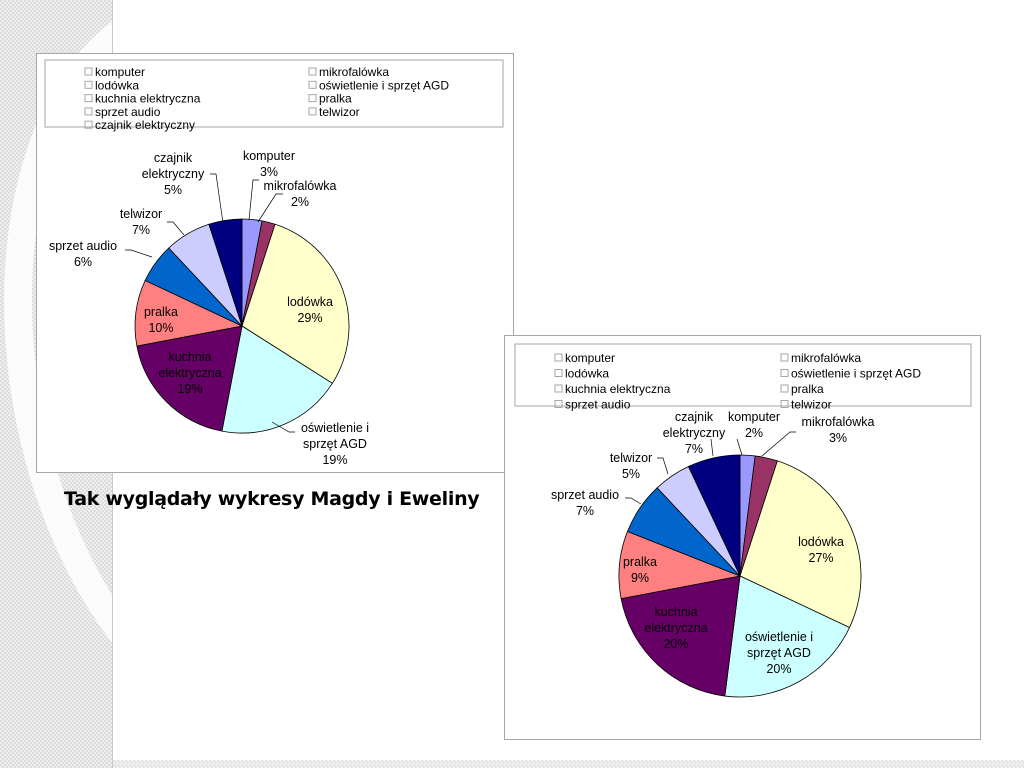 The width and height of the screenshot is (1024, 780). What do you see at coordinates (161, 312) in the screenshot?
I see `data-label-name: pralka` at bounding box center [161, 312].